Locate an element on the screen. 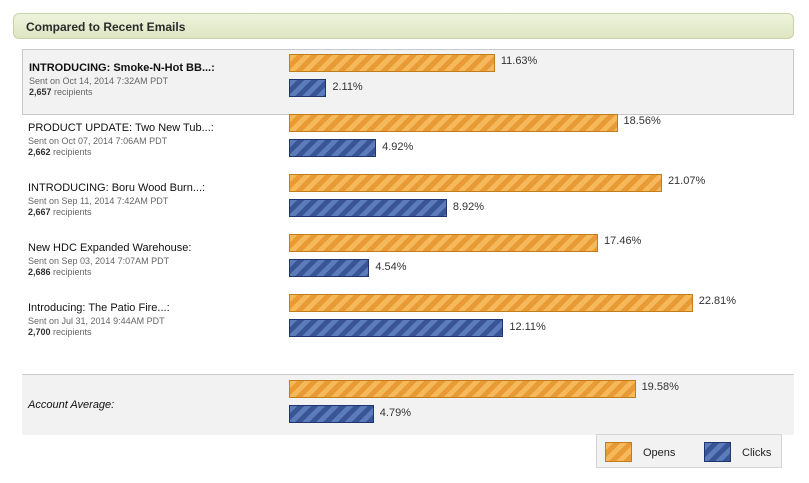 Image resolution: width=809 pixels, height=483 pixels. email-title: INTRODUCING: Smoke-N-Hot BB...: is located at coordinates (122, 68).